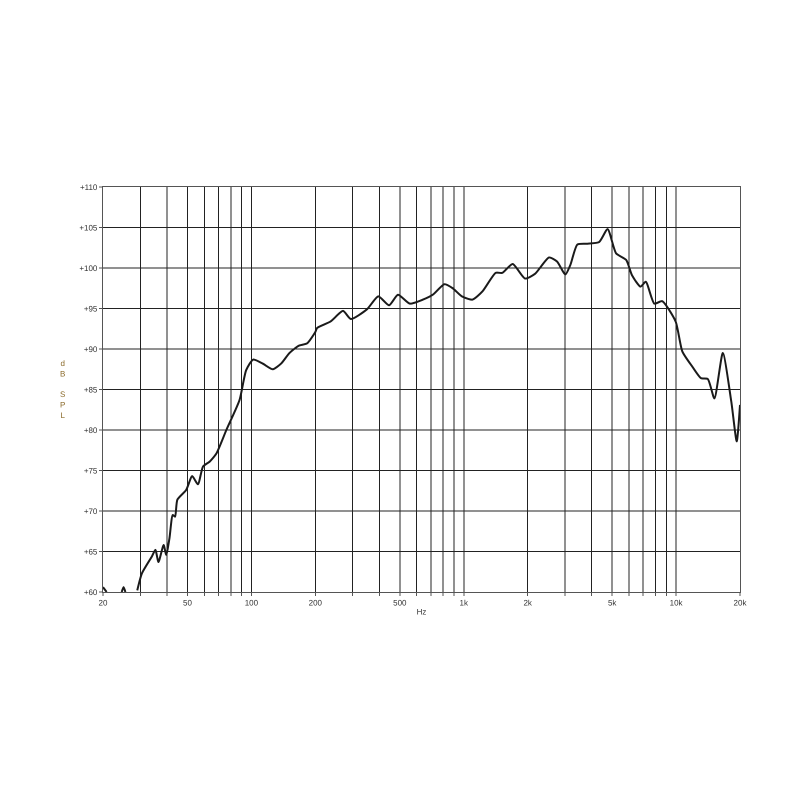 This screenshot has height=800, width=800. I want to click on x-tick-label: 10k, so click(677, 603).